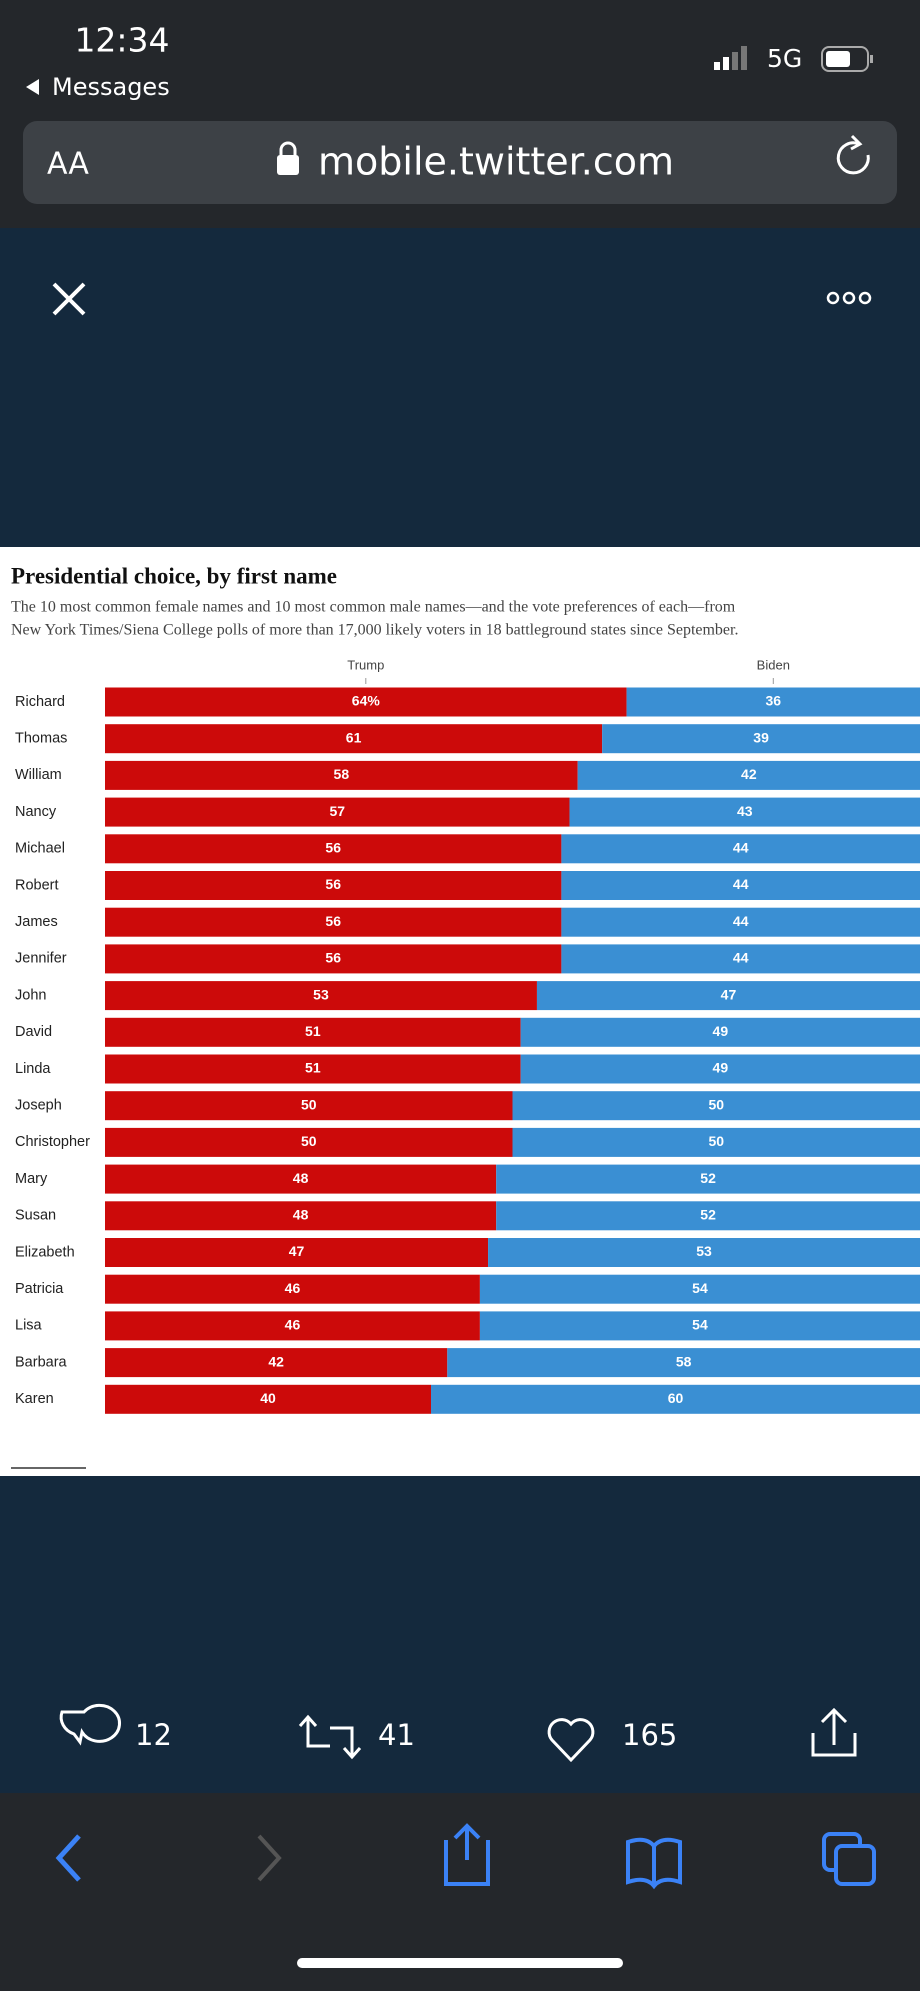  I want to click on category-label: Nancy, so click(36, 812).